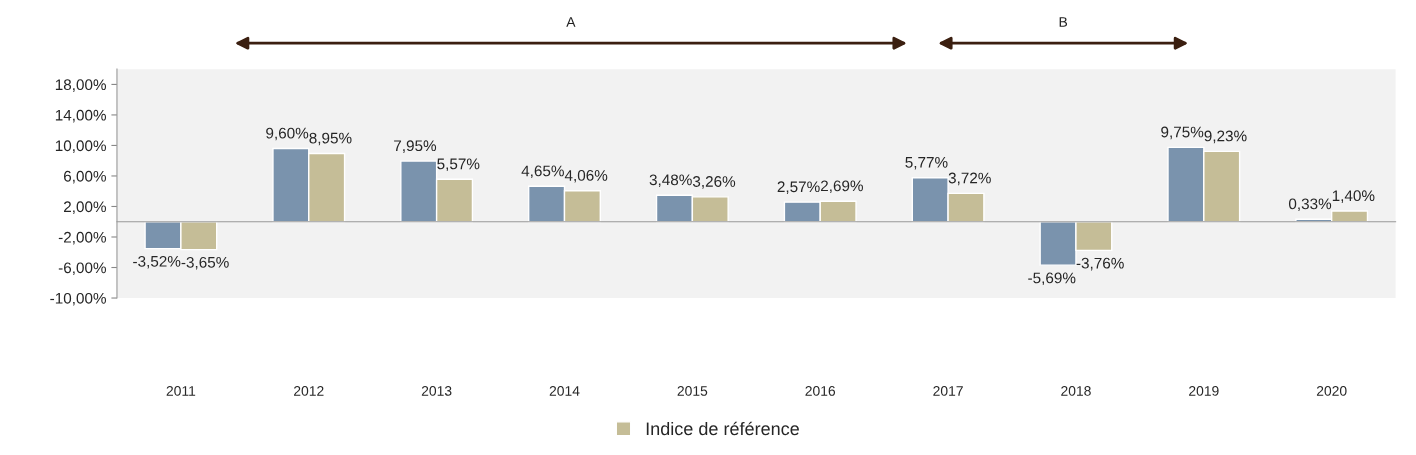 The width and height of the screenshot is (1416, 455). What do you see at coordinates (969, 179) in the screenshot?
I see `data-label: 3,72%` at bounding box center [969, 179].